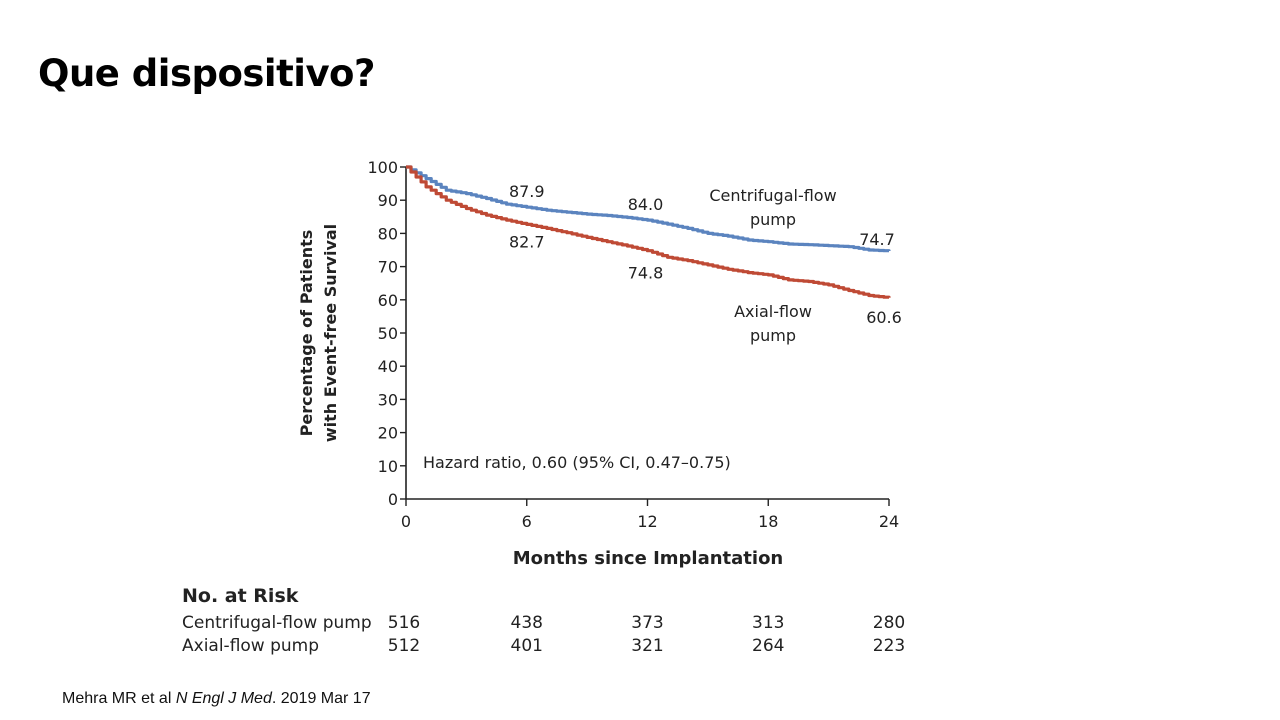 The image size is (1280, 720). Describe the element at coordinates (527, 521) in the screenshot. I see `x-tick-label: 6` at that location.